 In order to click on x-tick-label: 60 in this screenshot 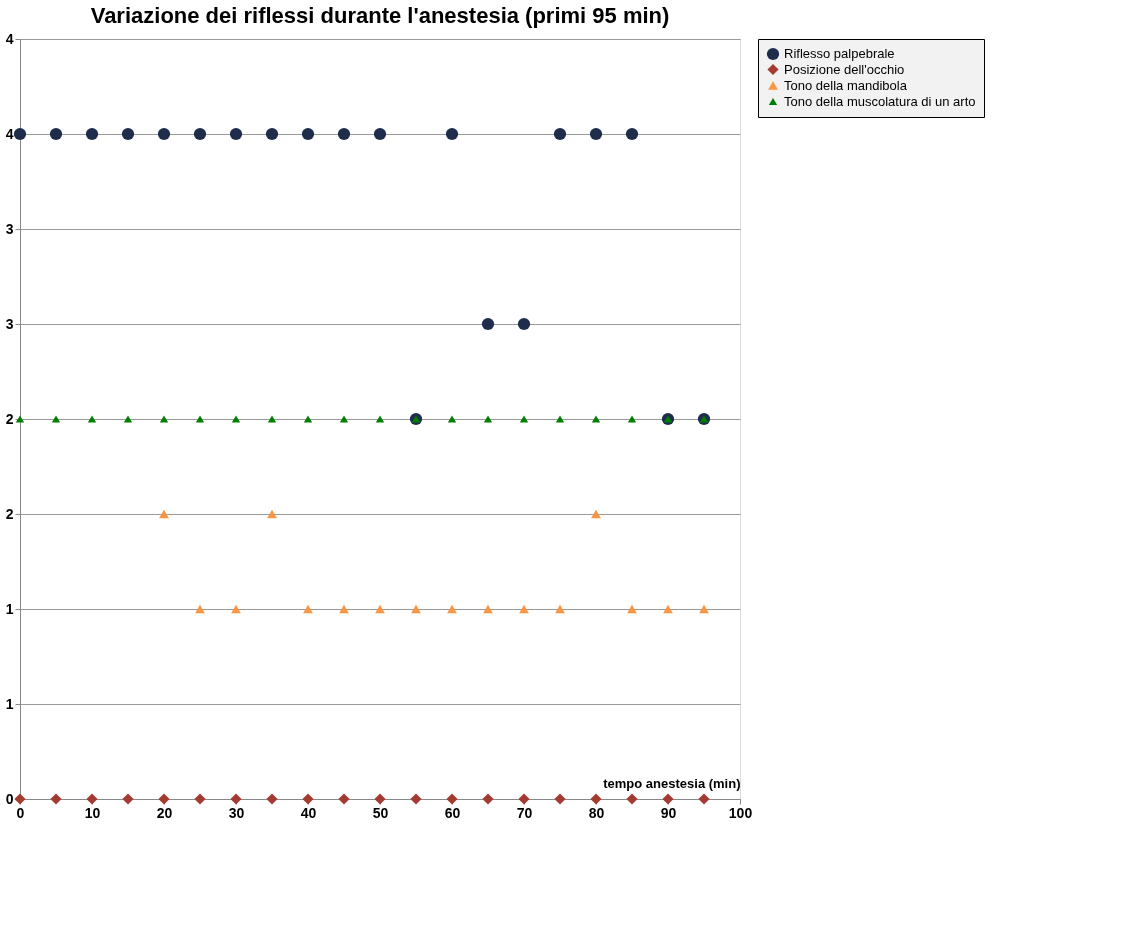, I will do `click(452, 812)`.